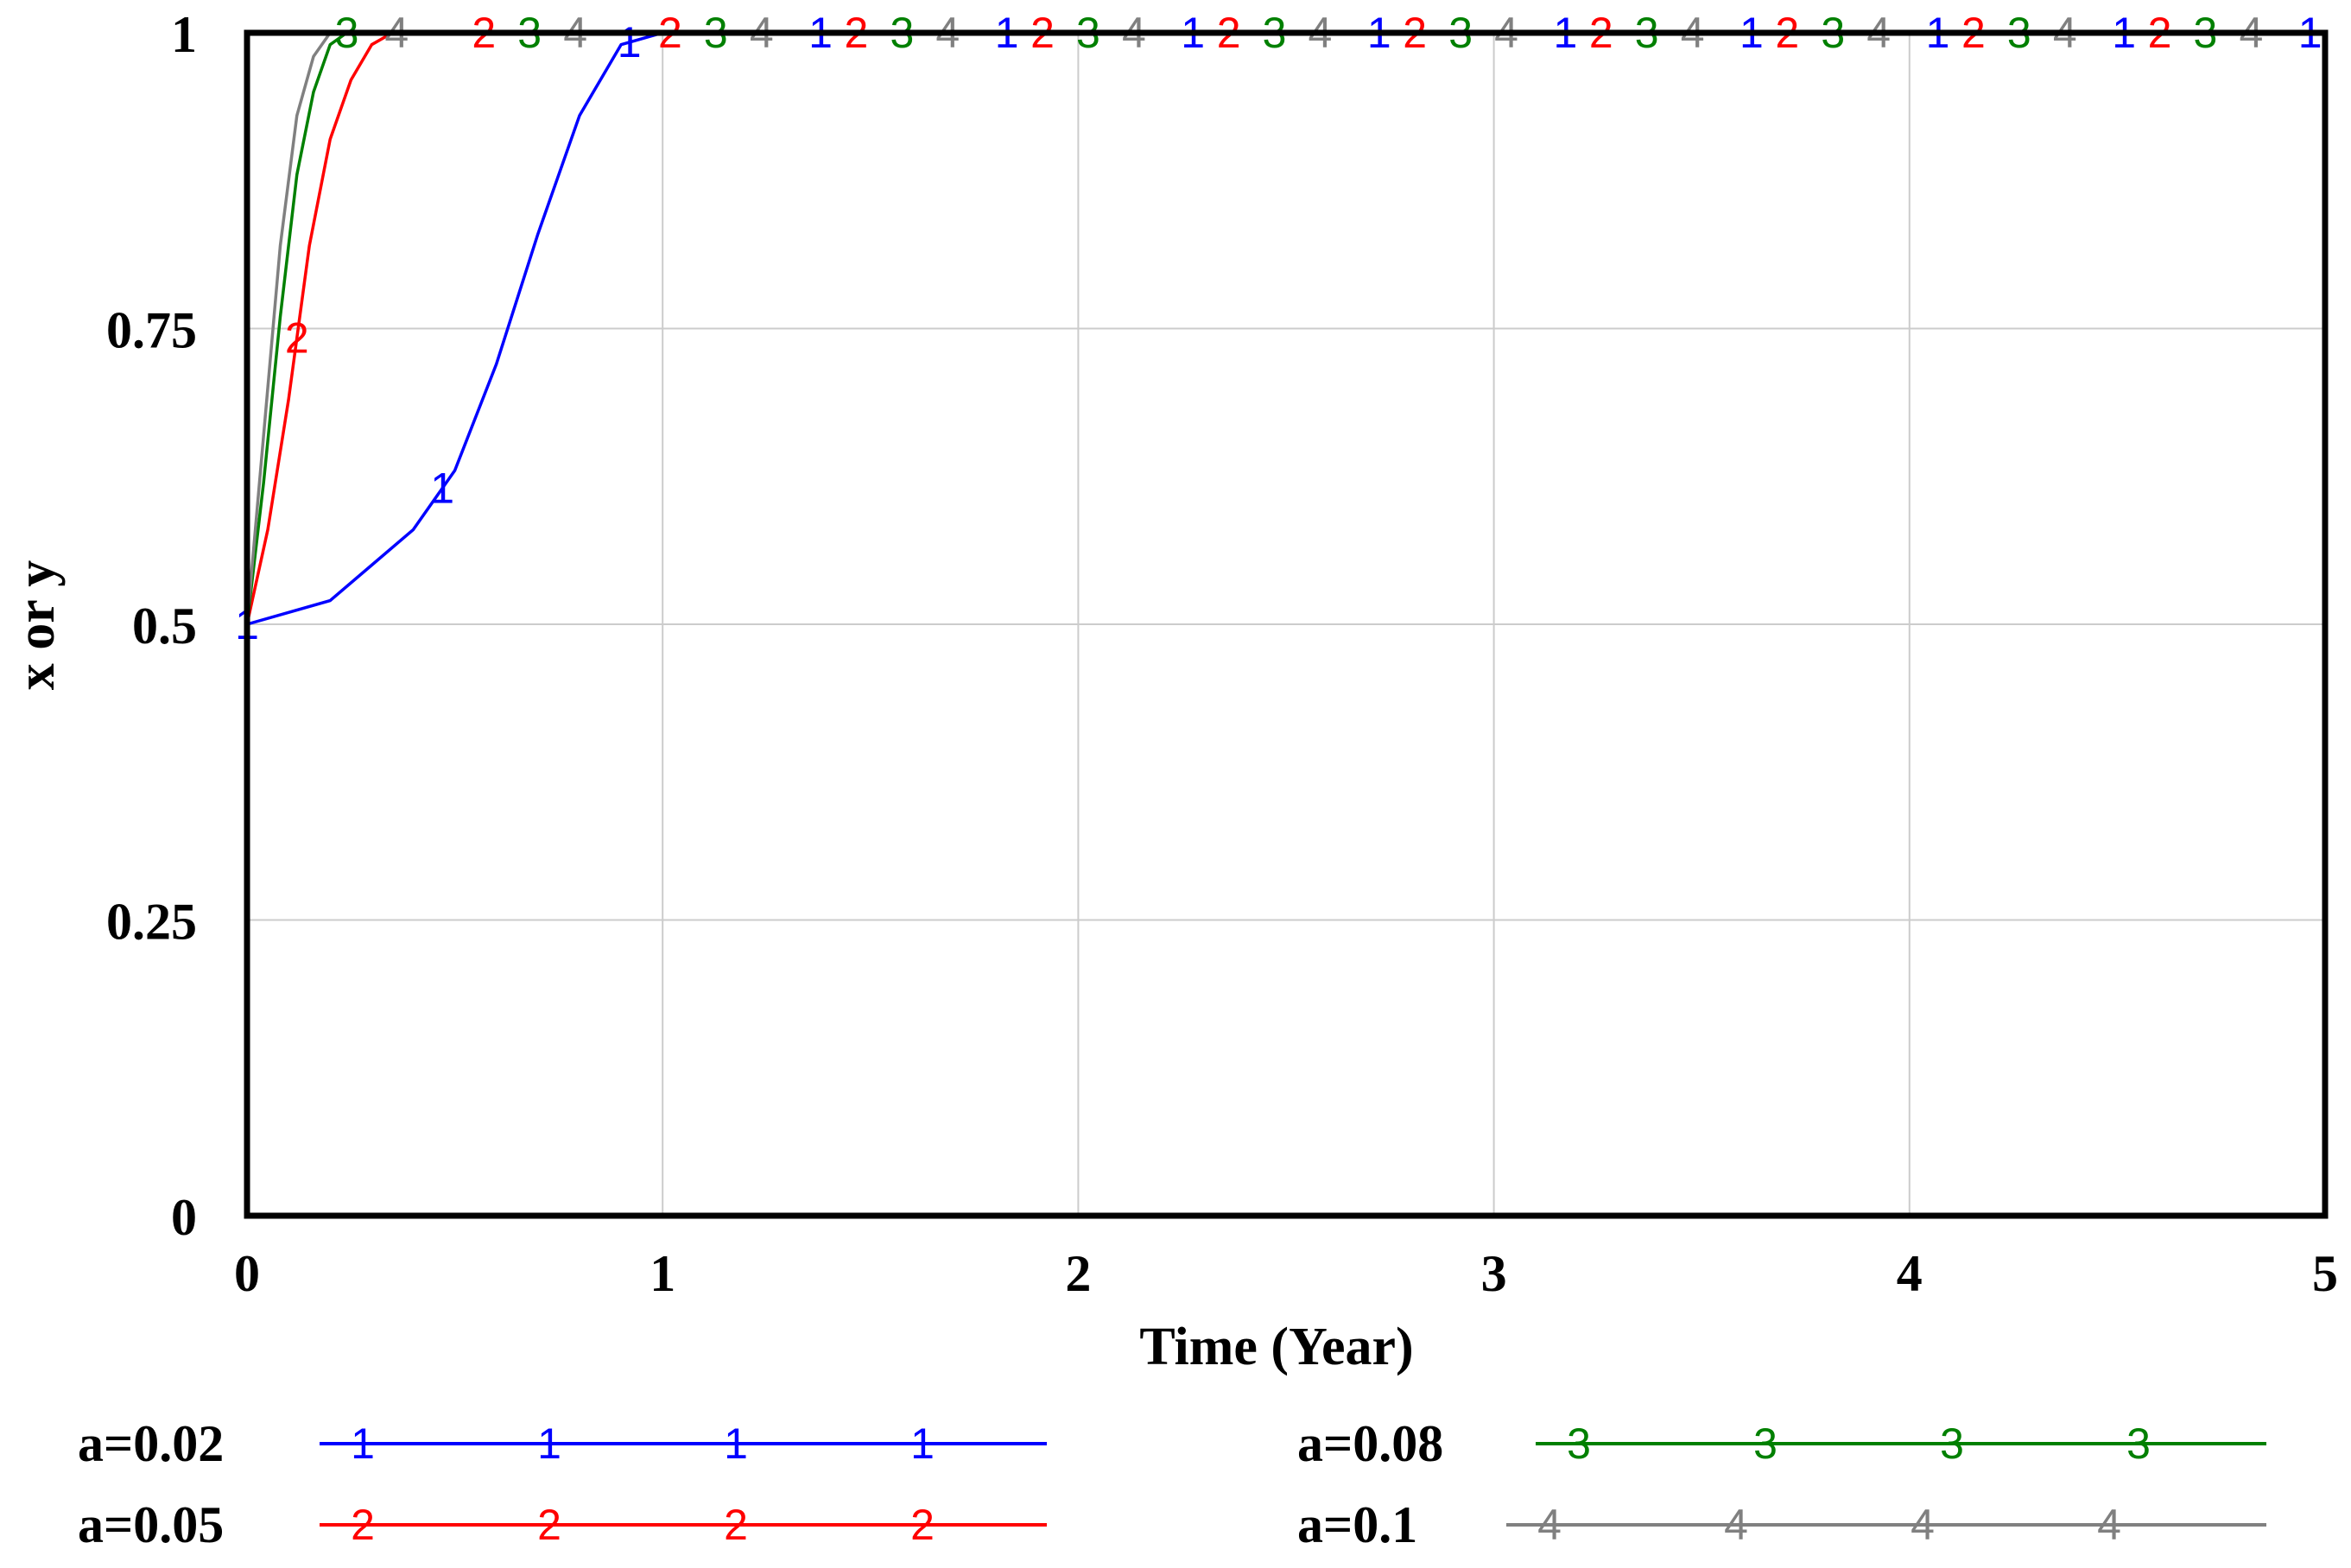 This screenshot has height=1568, width=2351. I want to click on legend-label: a=0.05, so click(151, 1524).